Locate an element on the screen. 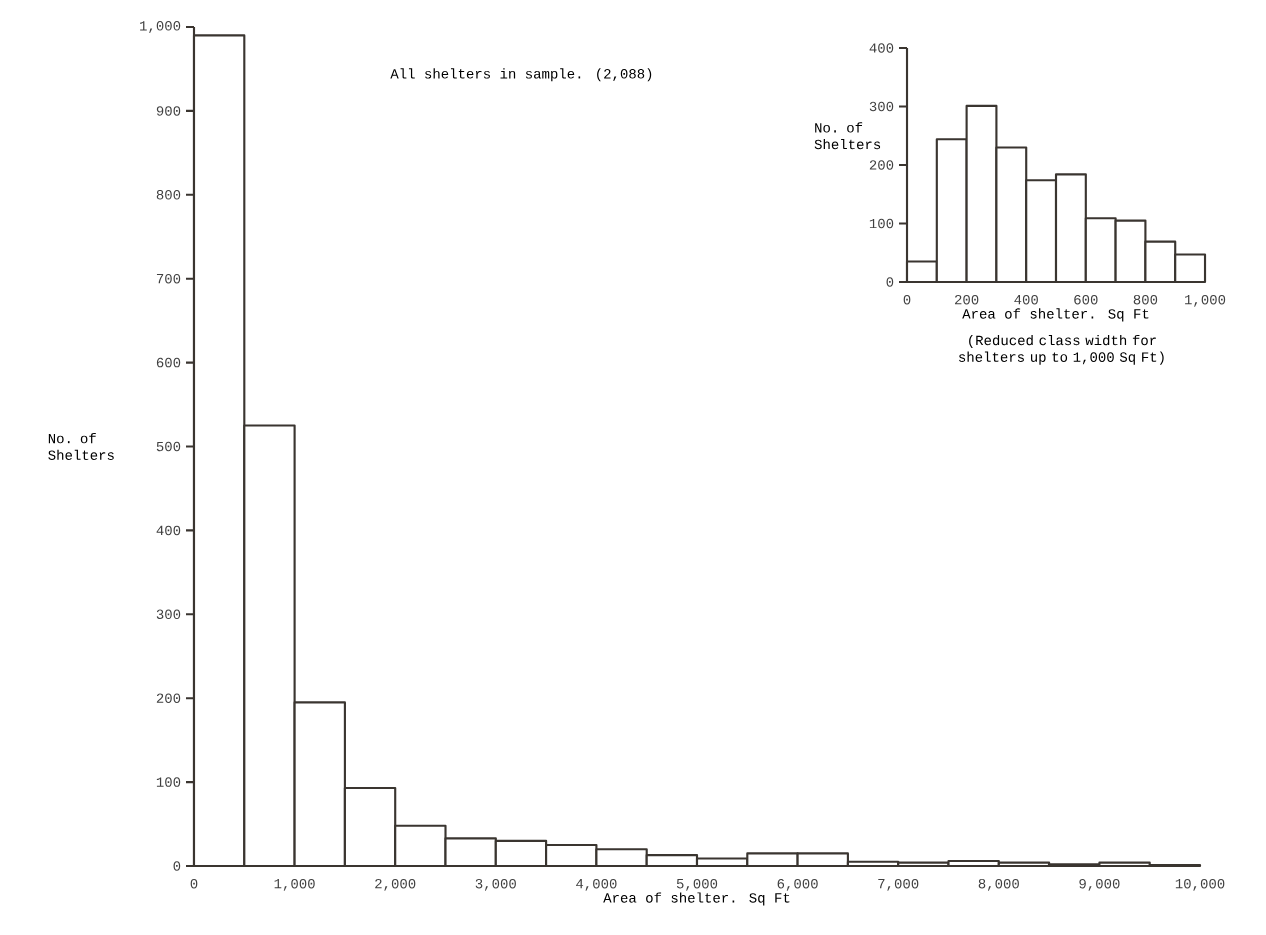 This screenshot has height=935, width=1266. y-tick-label: 500 is located at coordinates (168, 446).